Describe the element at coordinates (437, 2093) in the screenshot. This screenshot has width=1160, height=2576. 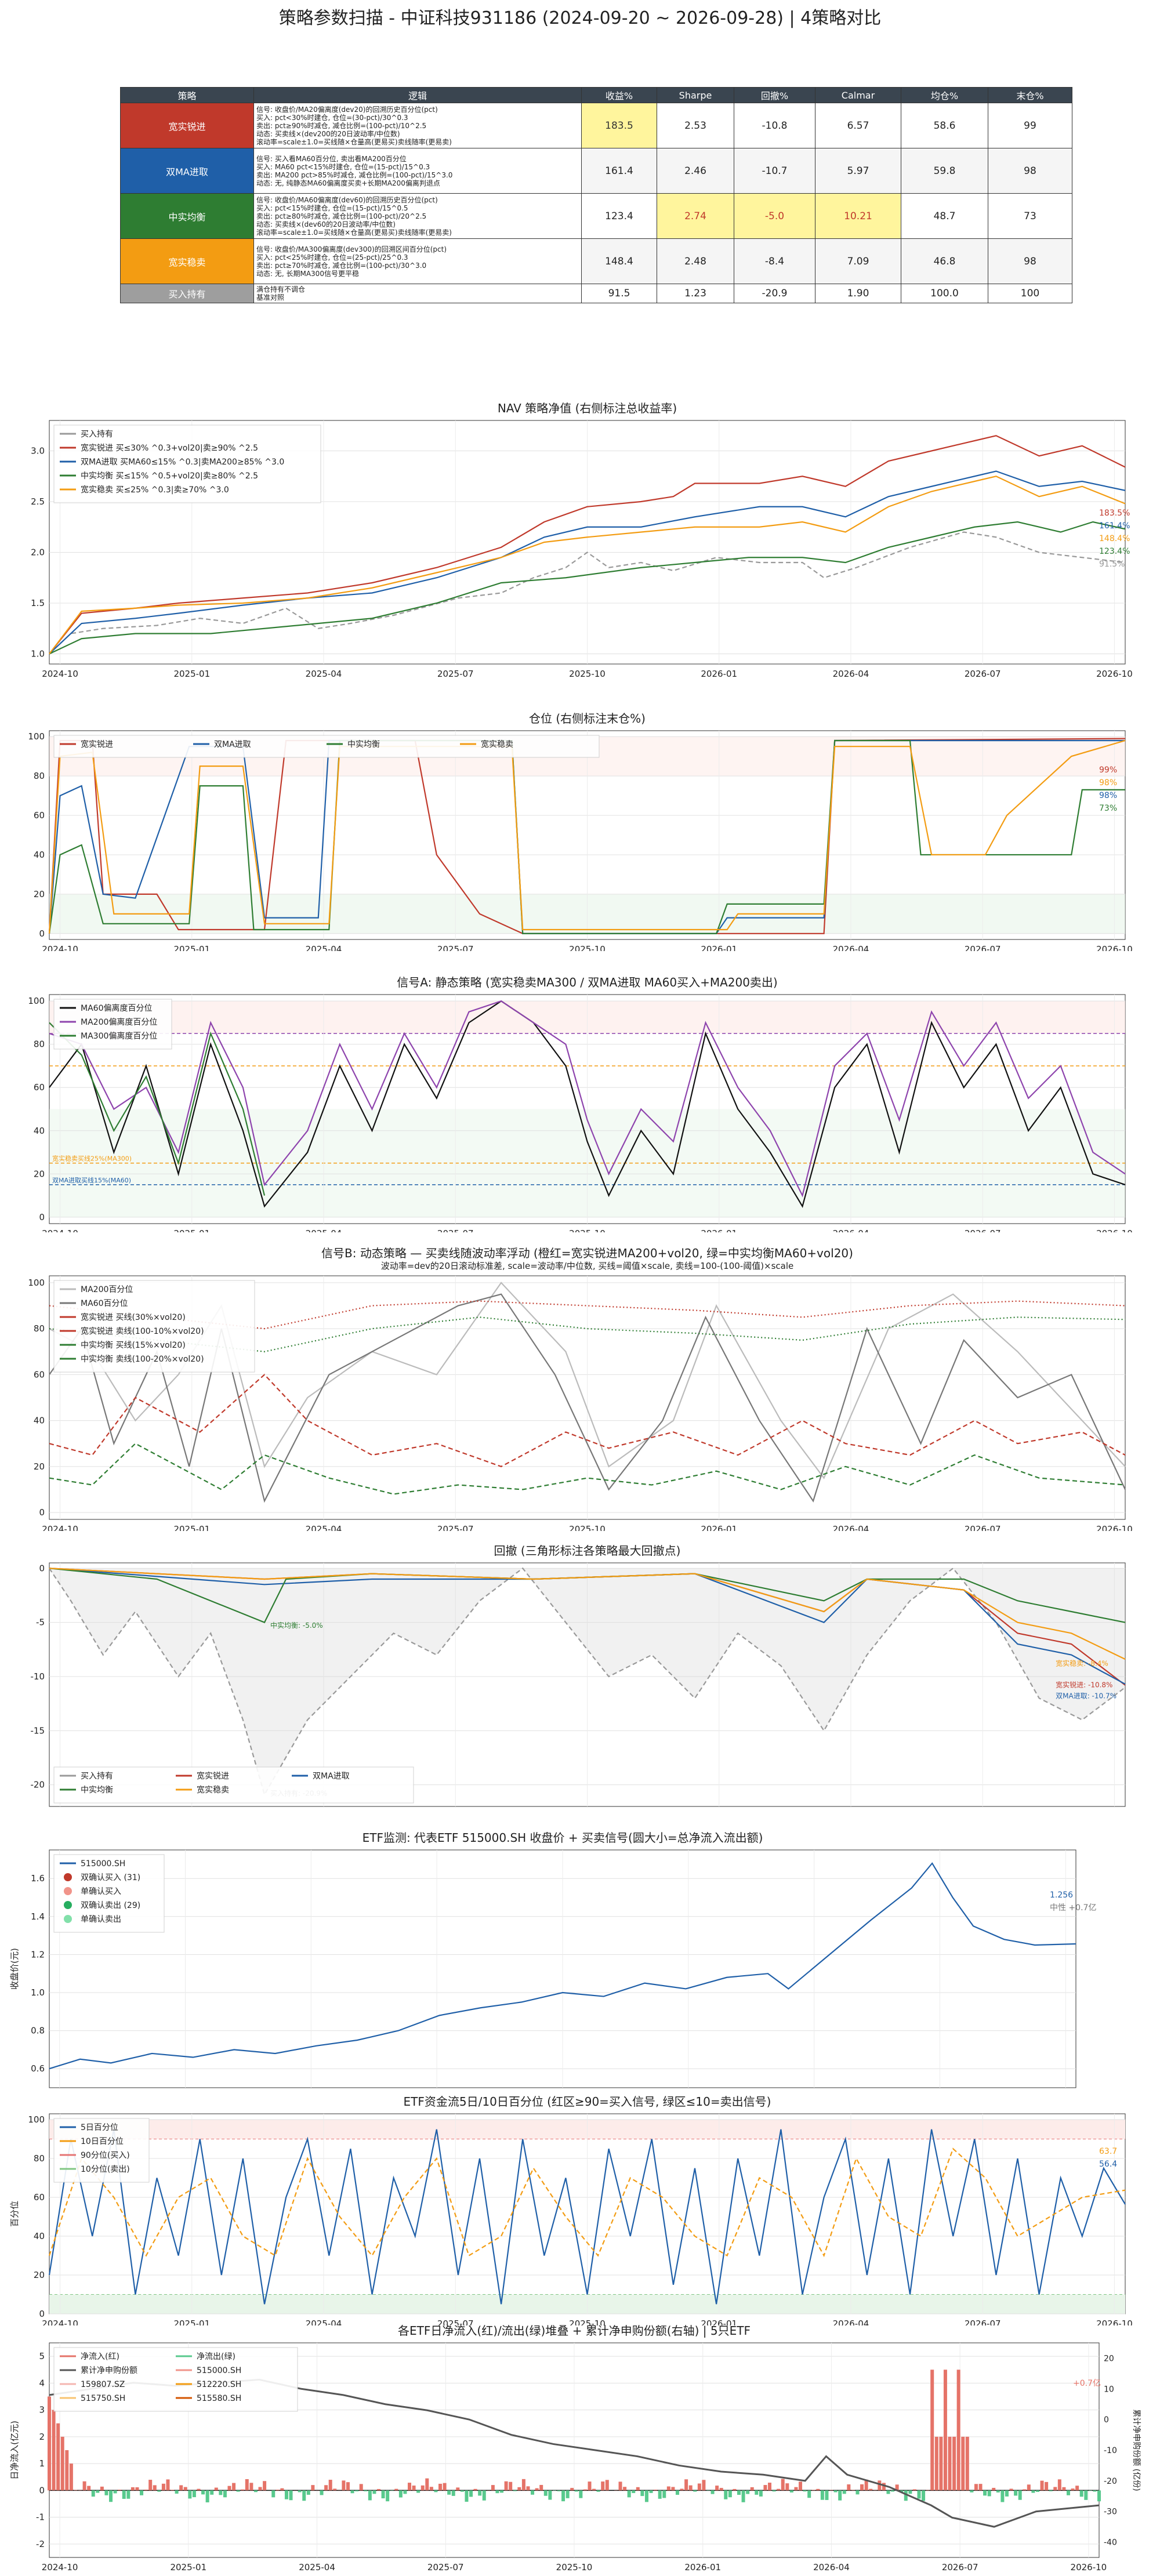
I see `x-tick-label: 2025-07` at that location.